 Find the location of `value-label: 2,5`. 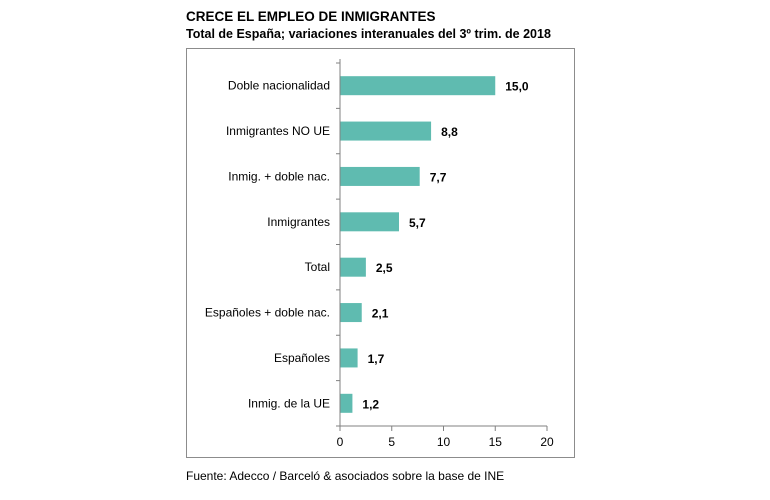

value-label: 2,5 is located at coordinates (384, 268).